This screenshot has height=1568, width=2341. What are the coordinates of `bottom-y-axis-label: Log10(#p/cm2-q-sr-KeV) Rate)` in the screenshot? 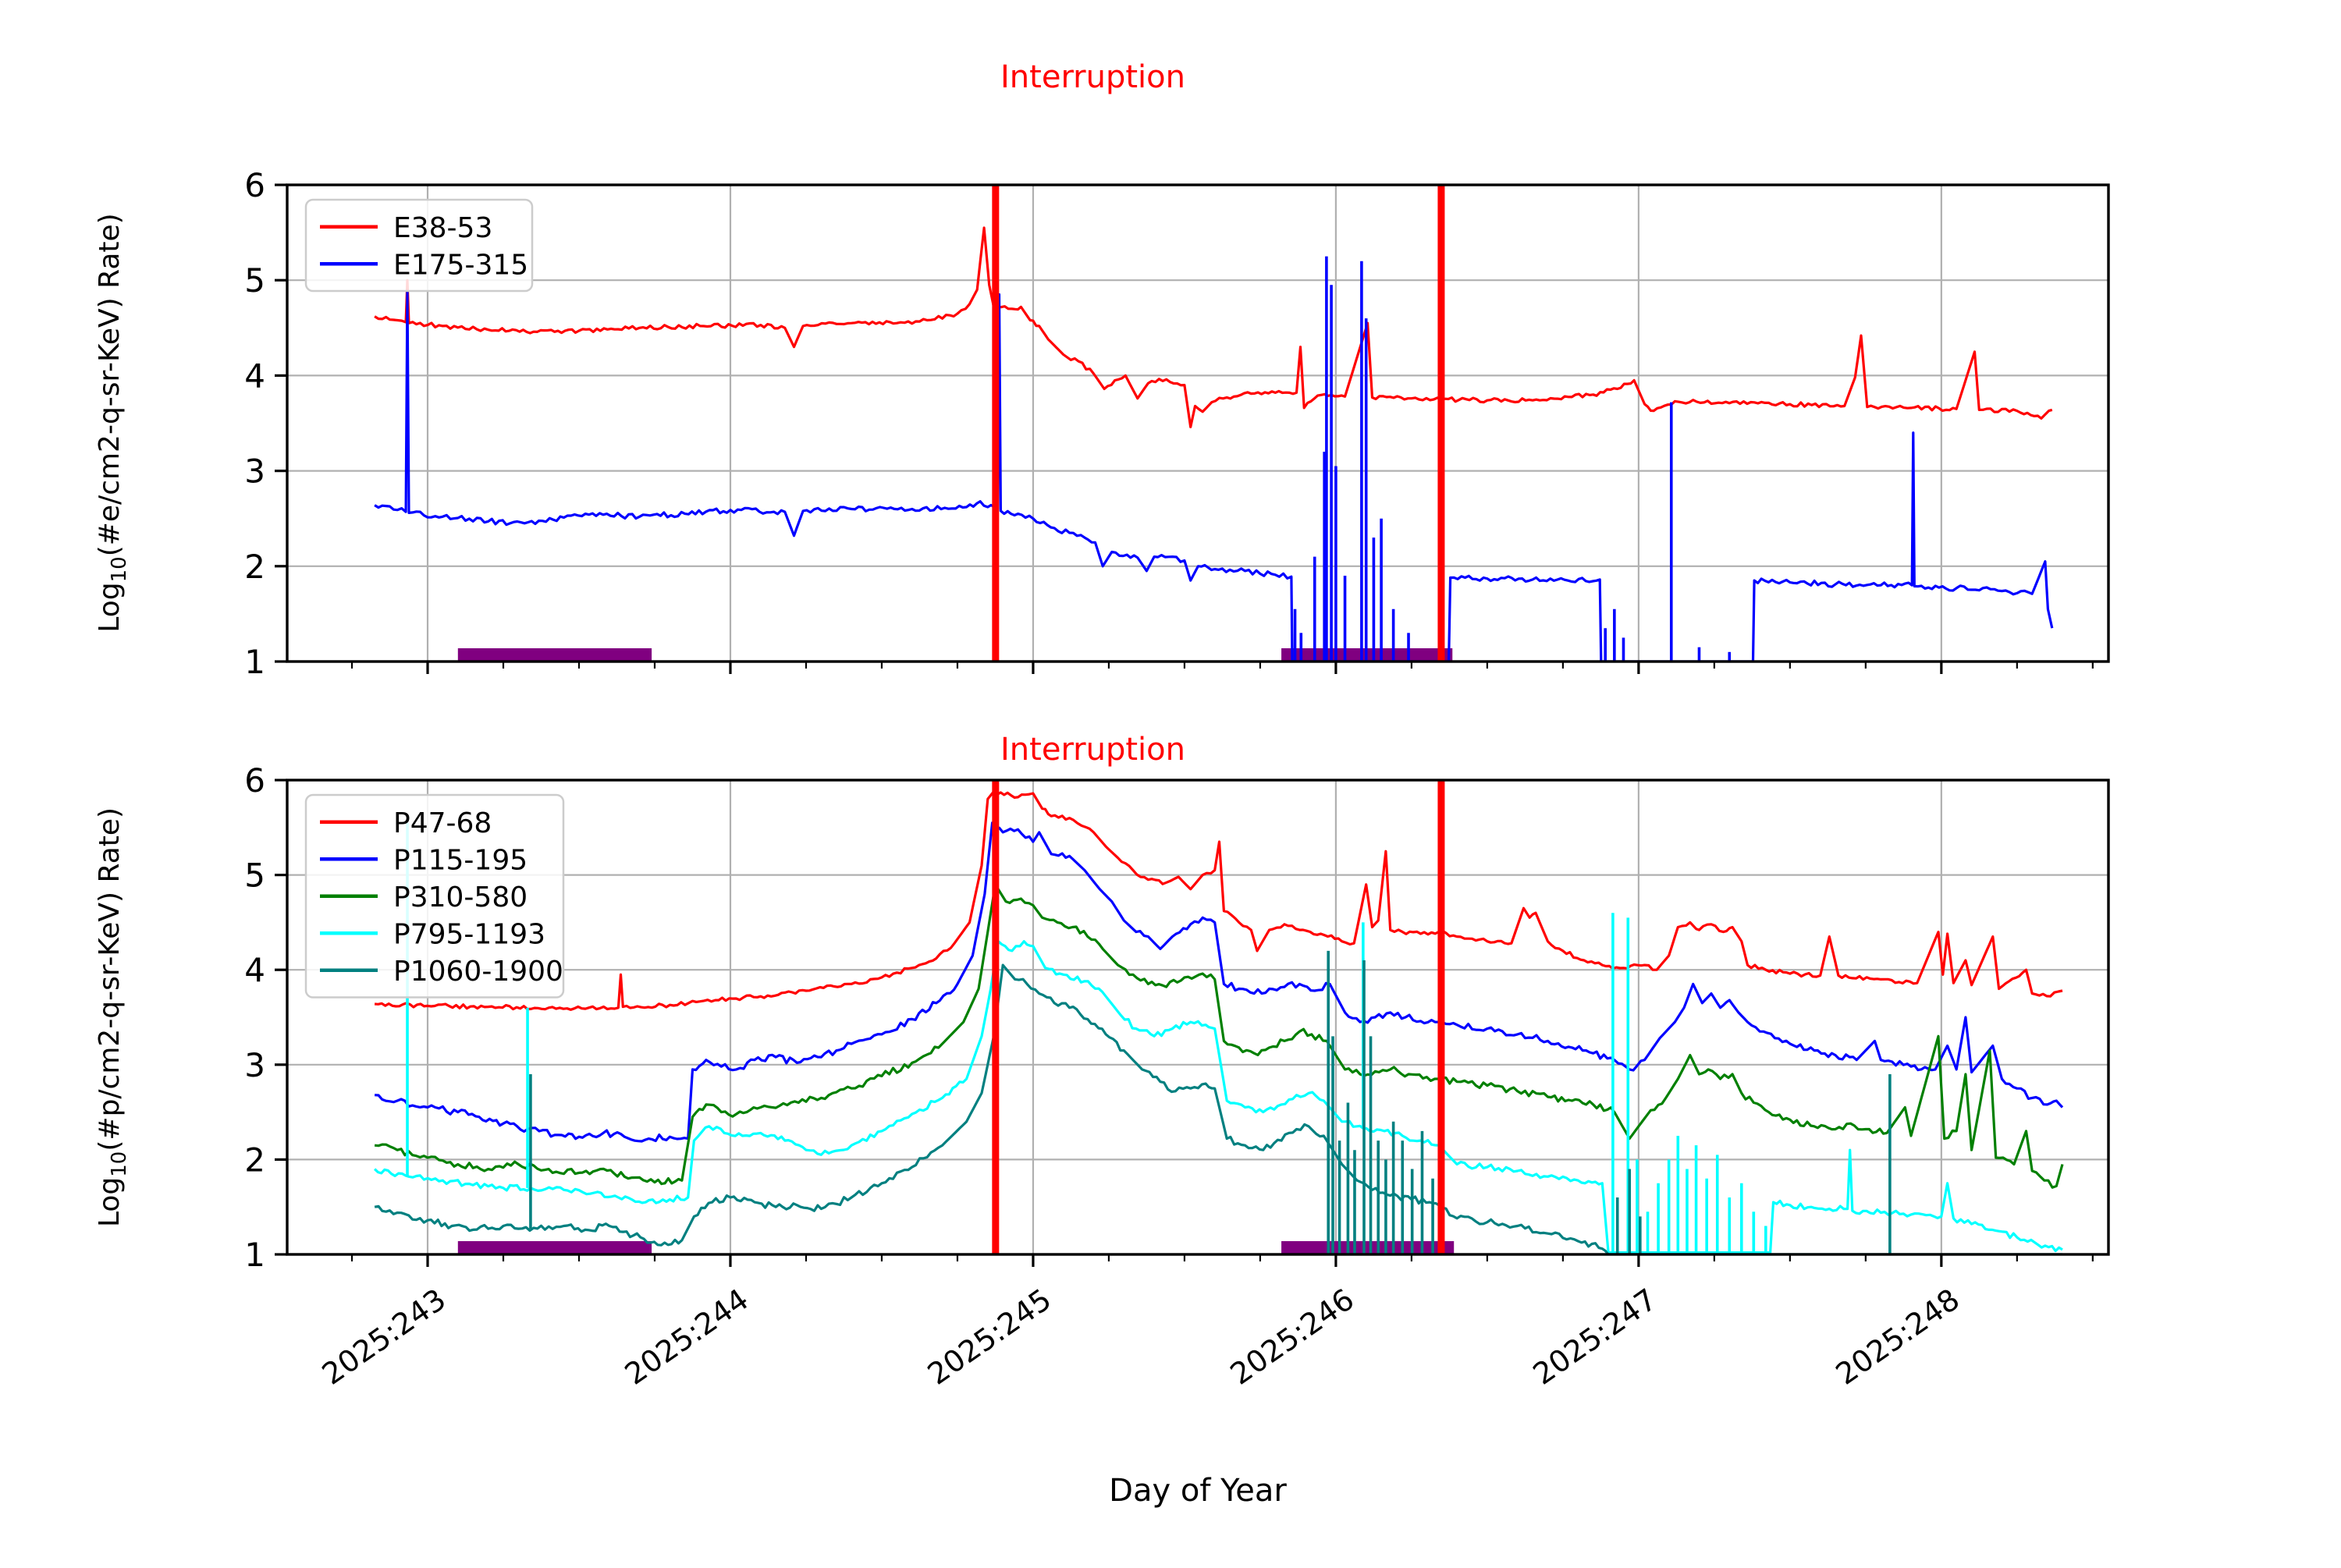 It's located at (112, 1017).